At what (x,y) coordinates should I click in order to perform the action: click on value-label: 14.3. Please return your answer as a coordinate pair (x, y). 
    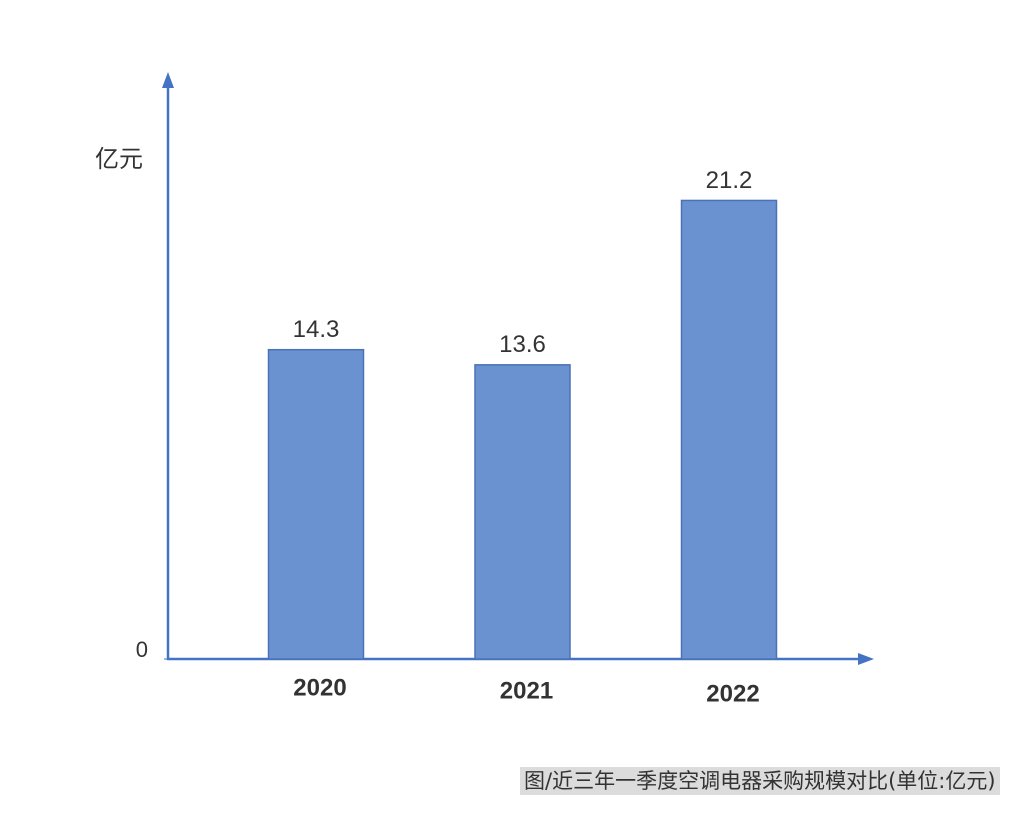
    Looking at the image, I should click on (316, 329).